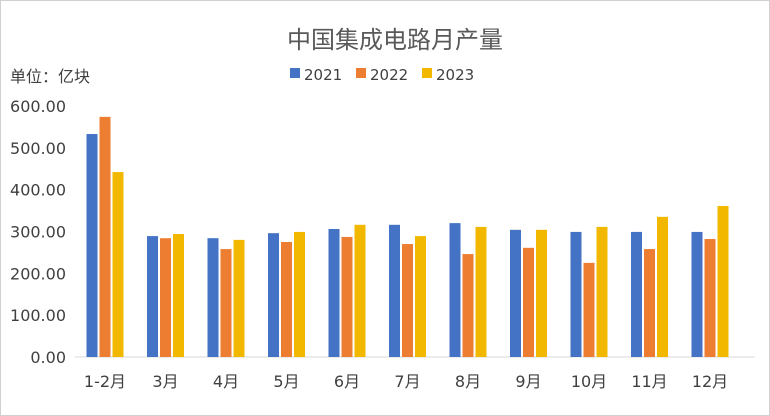  What do you see at coordinates (710, 298) in the screenshot?
I see `bar-2022-12月` at bounding box center [710, 298].